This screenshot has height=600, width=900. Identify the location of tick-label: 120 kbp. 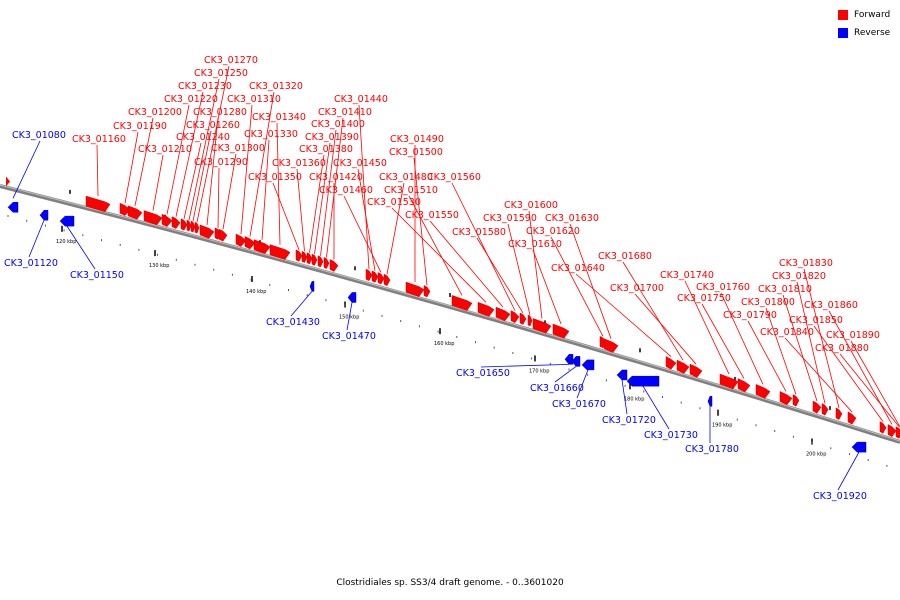
(66, 242).